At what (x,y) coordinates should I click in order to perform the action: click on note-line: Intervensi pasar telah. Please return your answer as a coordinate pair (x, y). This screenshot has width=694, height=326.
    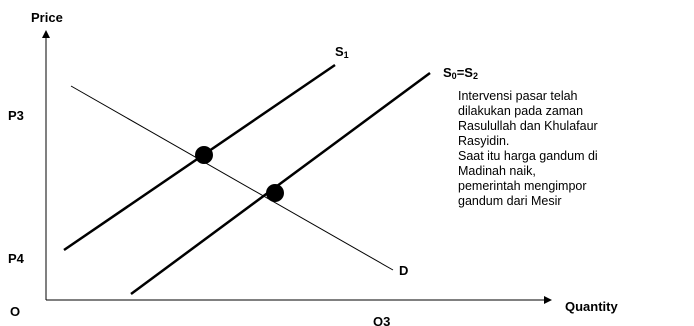
    Looking at the image, I should click on (518, 96).